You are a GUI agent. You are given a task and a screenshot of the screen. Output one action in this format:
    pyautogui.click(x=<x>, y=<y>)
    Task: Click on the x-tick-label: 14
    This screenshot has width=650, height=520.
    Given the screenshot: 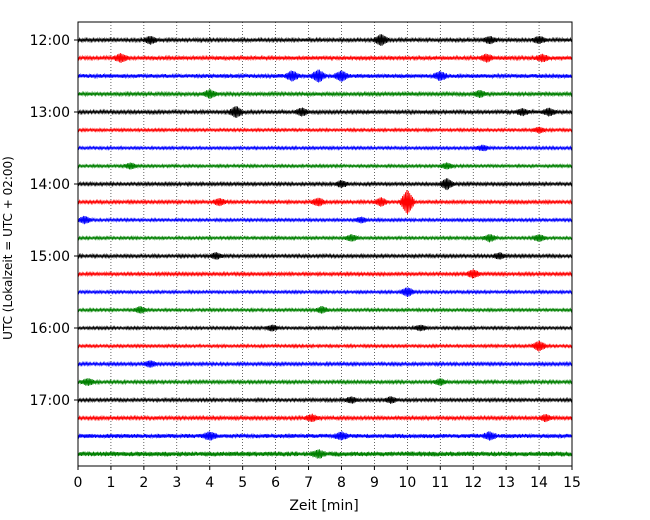 What is the action you would take?
    pyautogui.click(x=539, y=483)
    